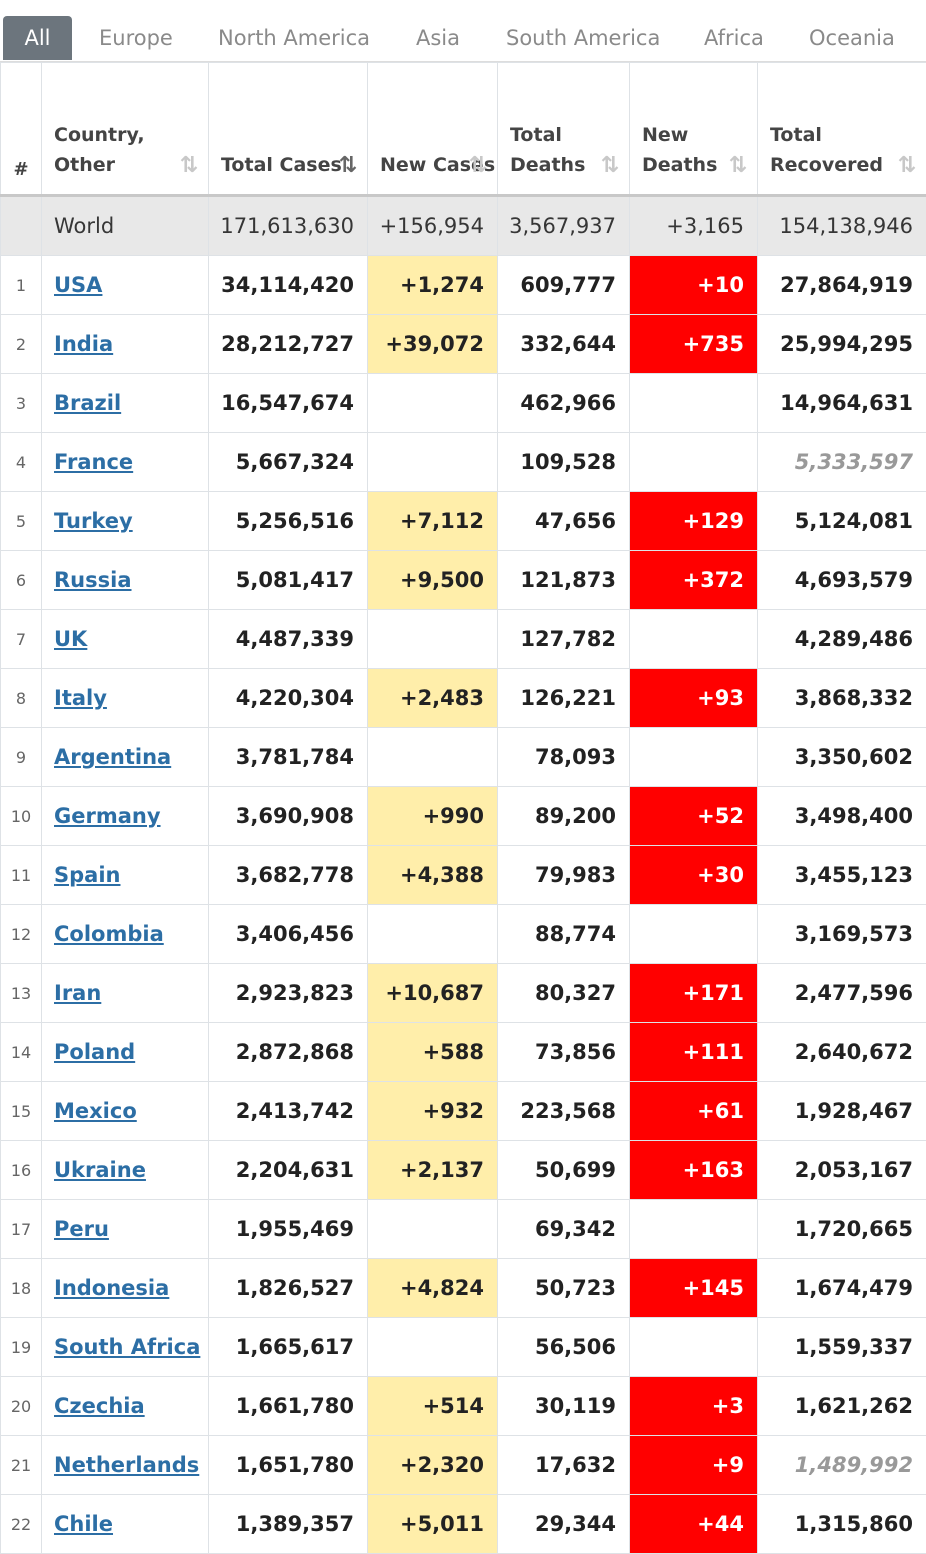  I want to click on country-link: Turkey, so click(93, 521).